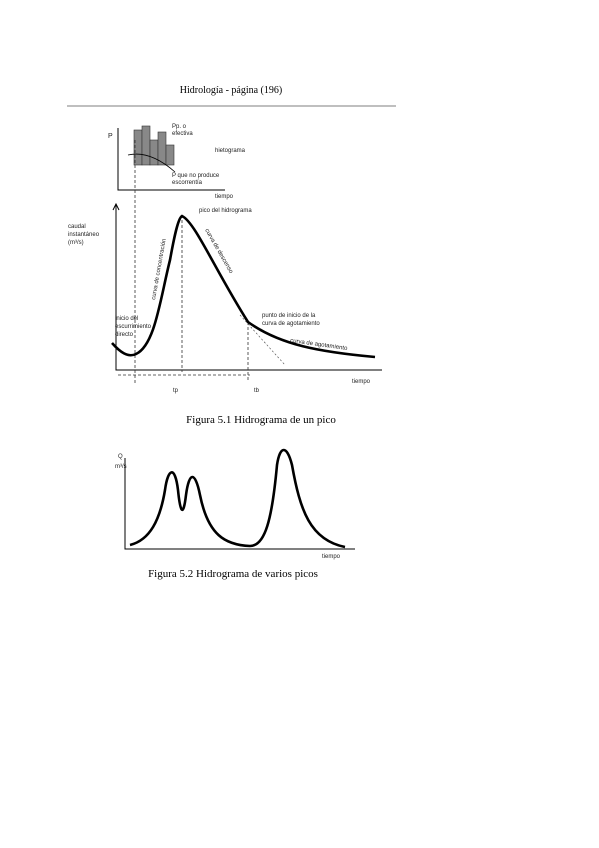 Image resolution: width=599 pixels, height=848 pixels. What do you see at coordinates (187, 183) in the screenshot?
I see `label: escorrentía` at bounding box center [187, 183].